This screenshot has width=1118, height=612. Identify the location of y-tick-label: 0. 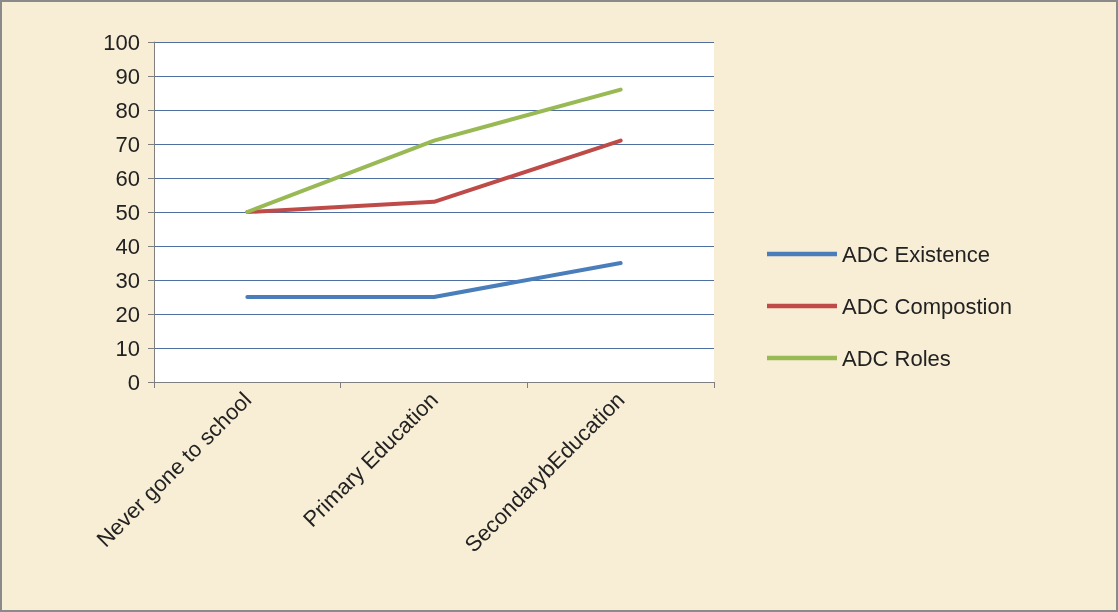
(133, 382).